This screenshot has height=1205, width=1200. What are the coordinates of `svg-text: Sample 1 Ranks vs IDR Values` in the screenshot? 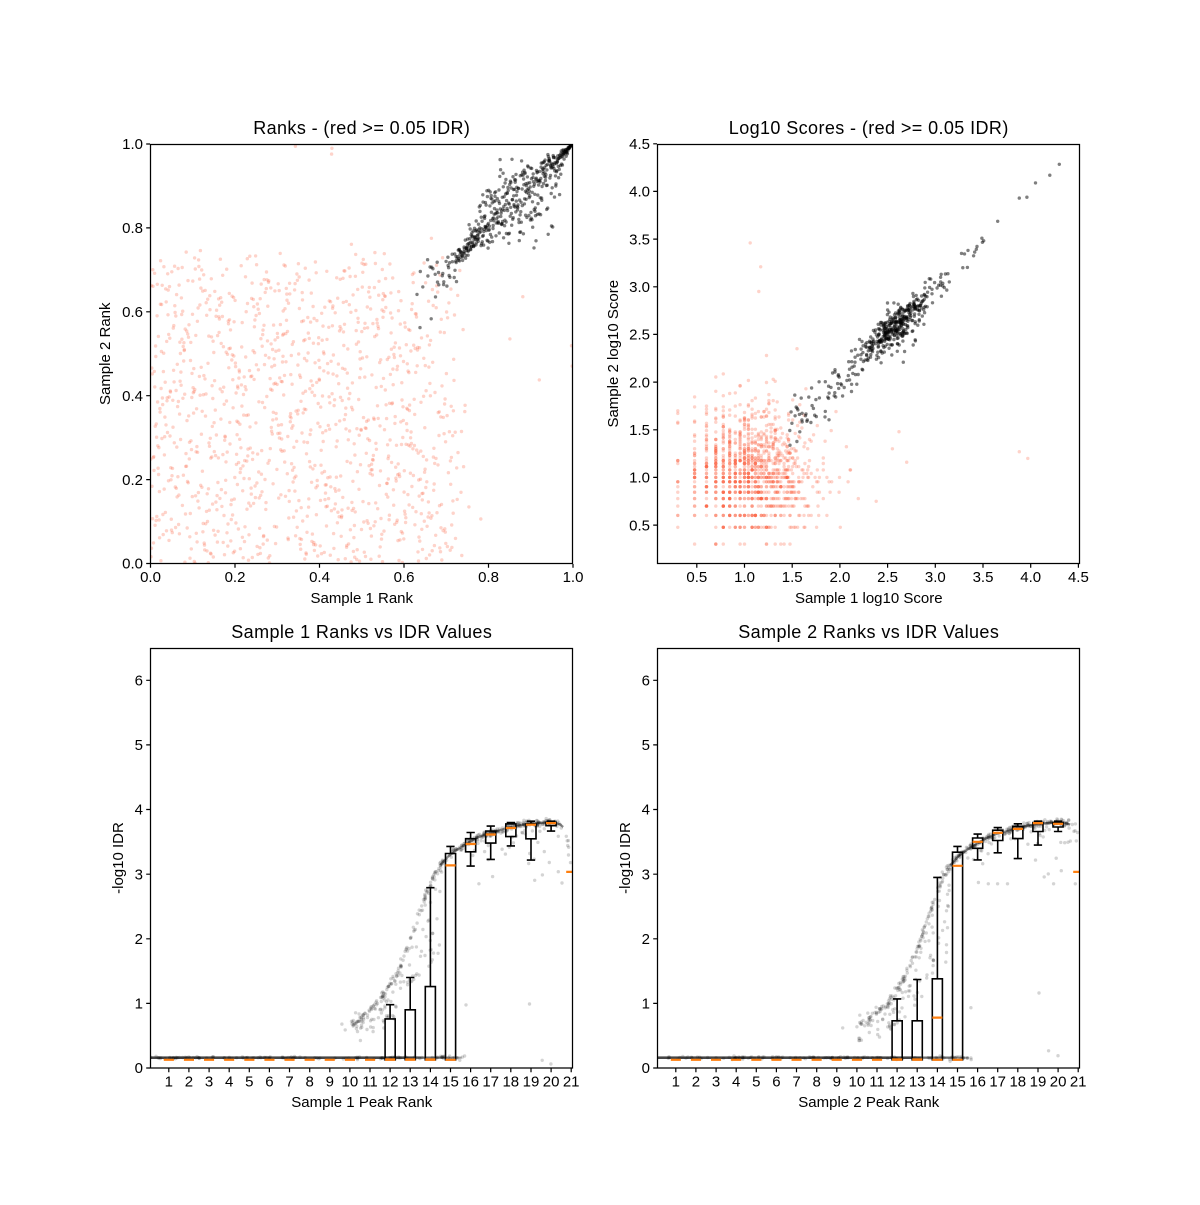 It's located at (361, 632).